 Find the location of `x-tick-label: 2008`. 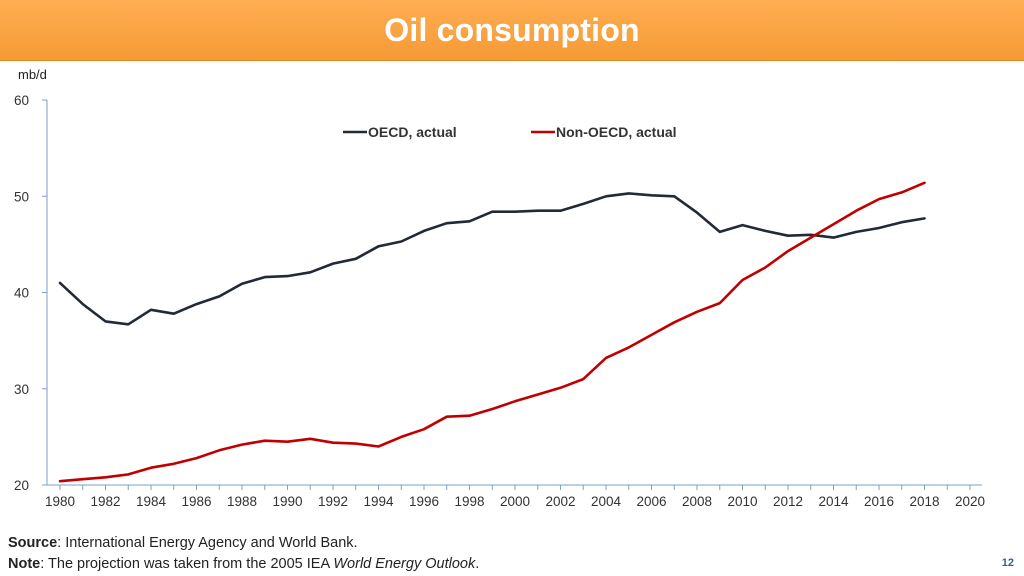

x-tick-label: 2008 is located at coordinates (697, 501).